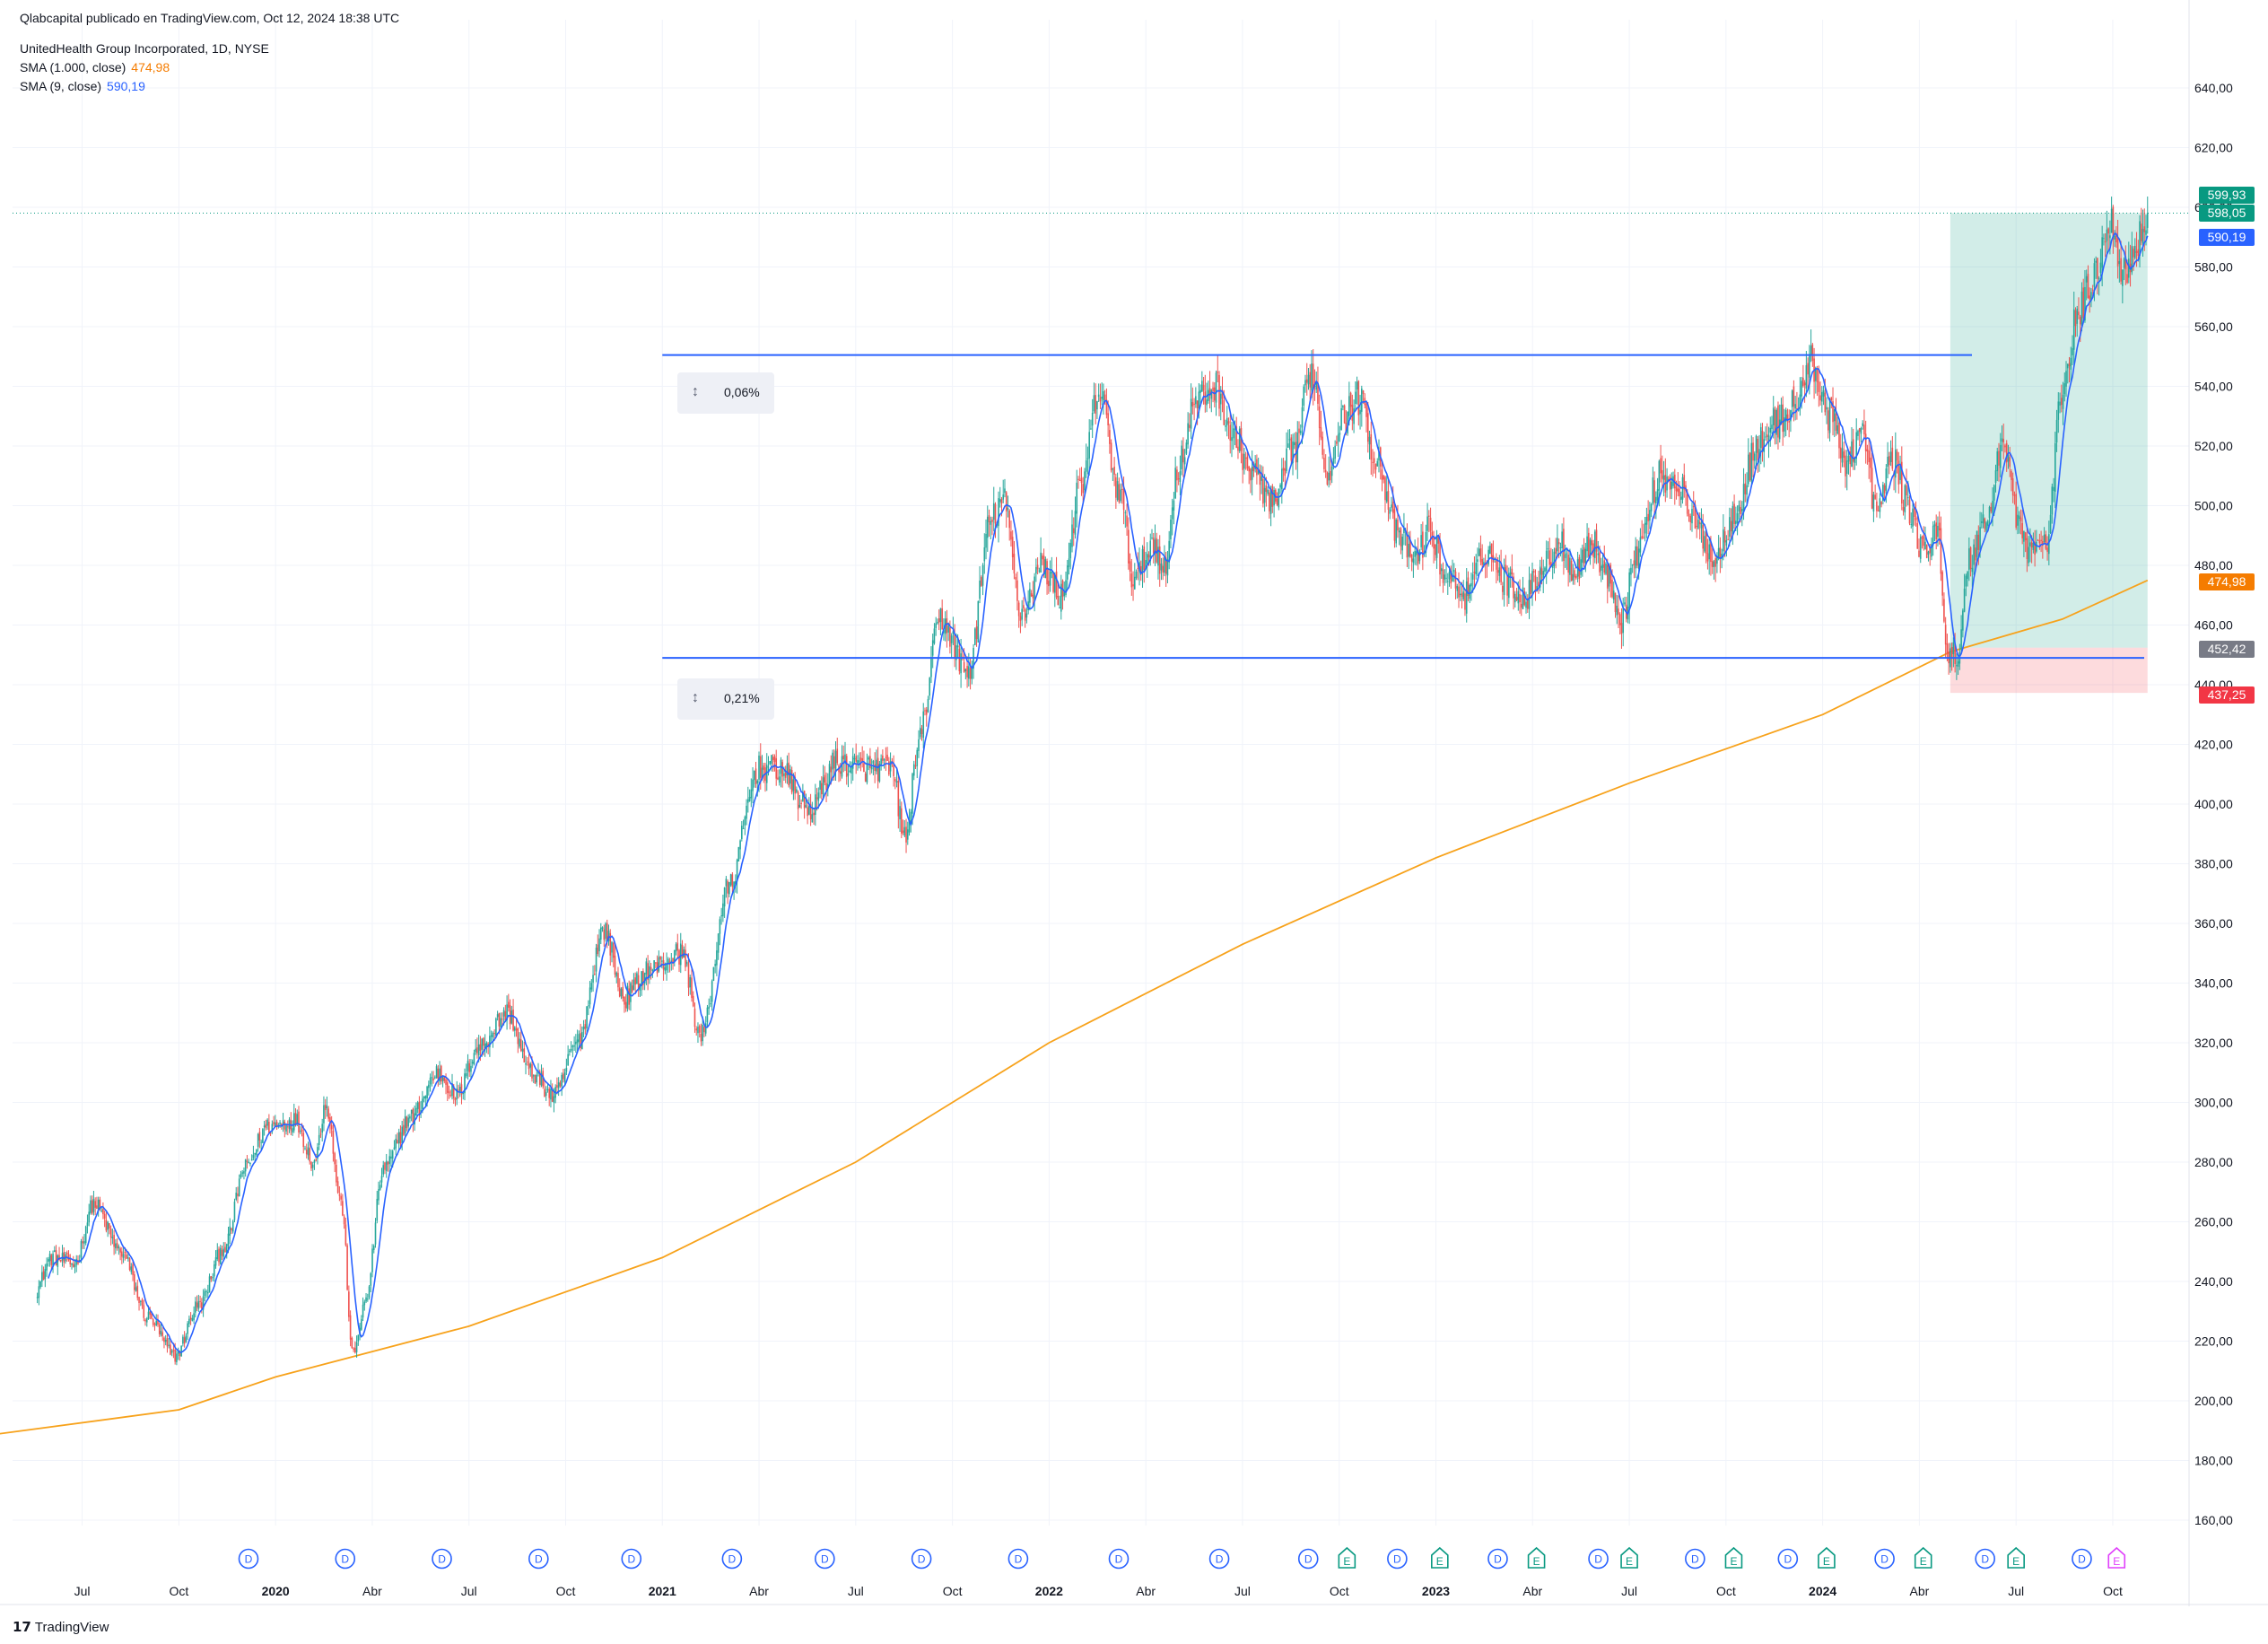  What do you see at coordinates (2213, 267) in the screenshot?
I see `y-tick-label: 580,00` at bounding box center [2213, 267].